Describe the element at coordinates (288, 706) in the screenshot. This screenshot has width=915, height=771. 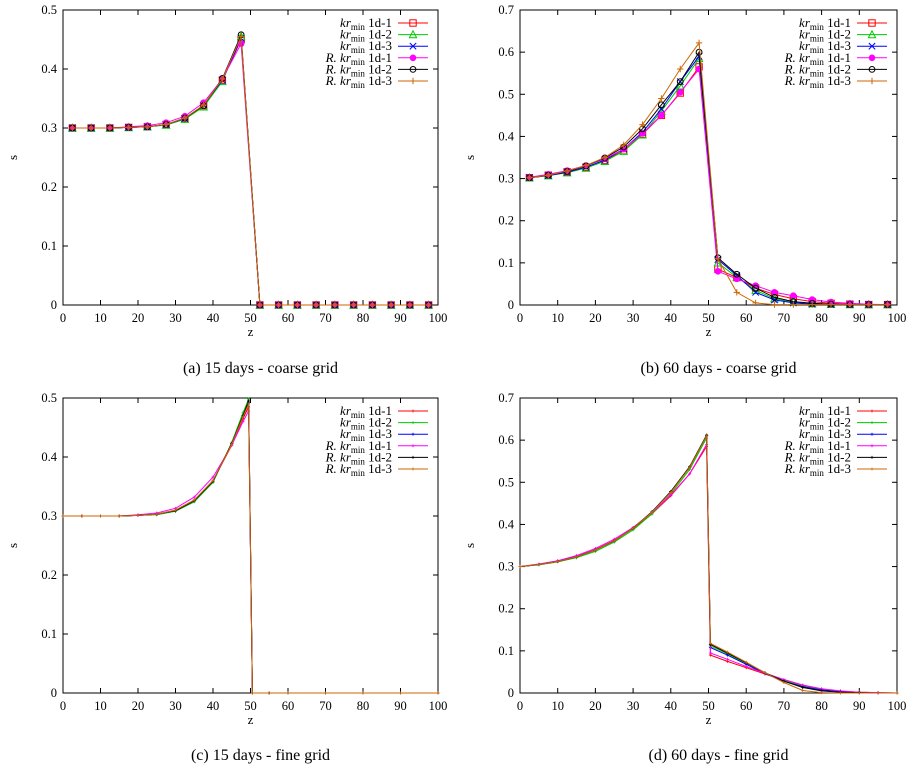
I see `x-tick-label: 60` at that location.